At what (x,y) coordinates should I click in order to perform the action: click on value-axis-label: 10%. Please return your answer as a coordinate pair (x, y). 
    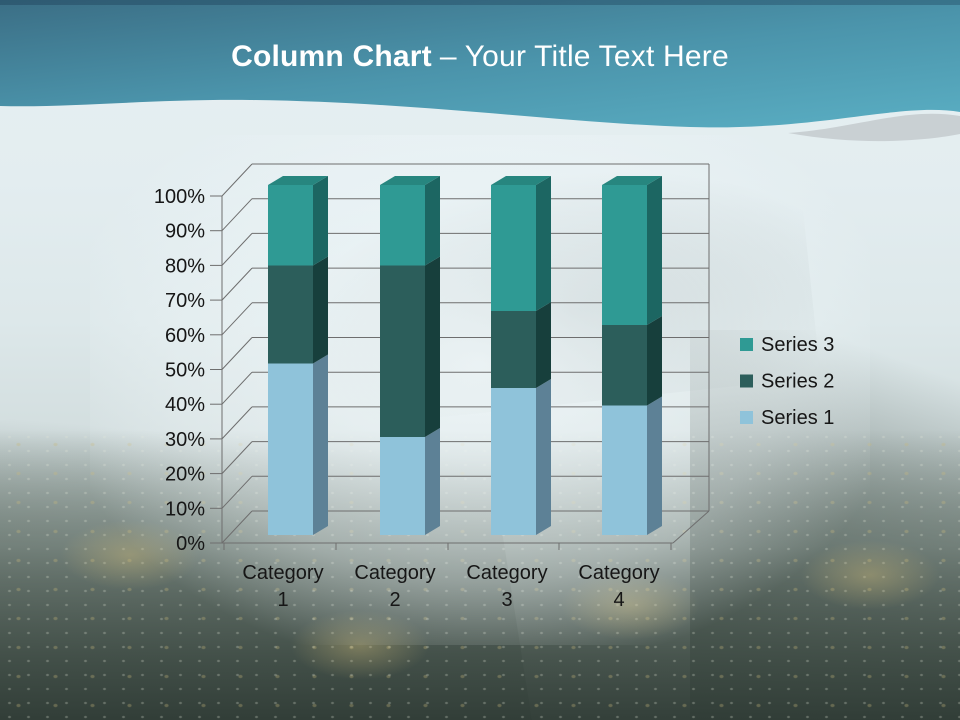
    Looking at the image, I should click on (185, 509).